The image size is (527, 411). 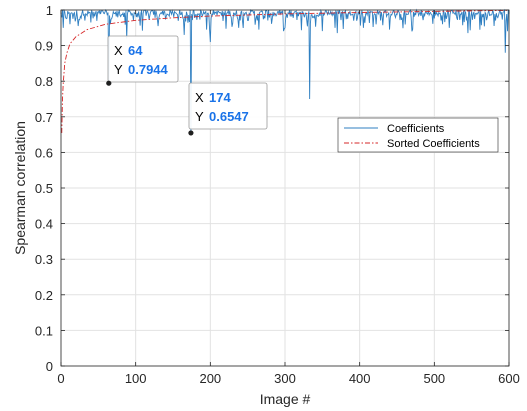 I want to click on x-tick-label-4: 400, so click(x=360, y=378).